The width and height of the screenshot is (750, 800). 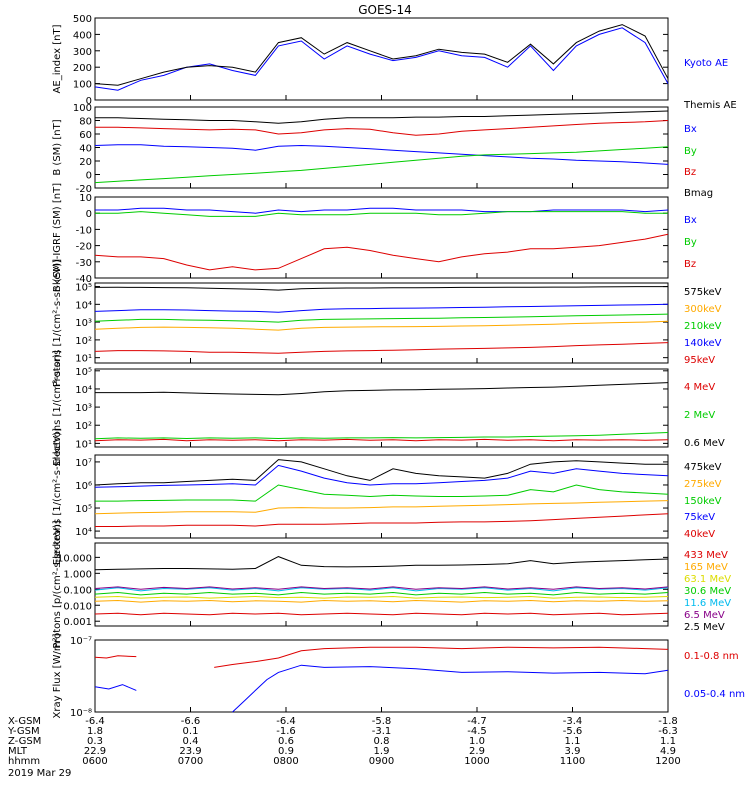 What do you see at coordinates (57, 147) in the screenshot?
I see `y-axis-label: B (SM) [nT]` at bounding box center [57, 147].